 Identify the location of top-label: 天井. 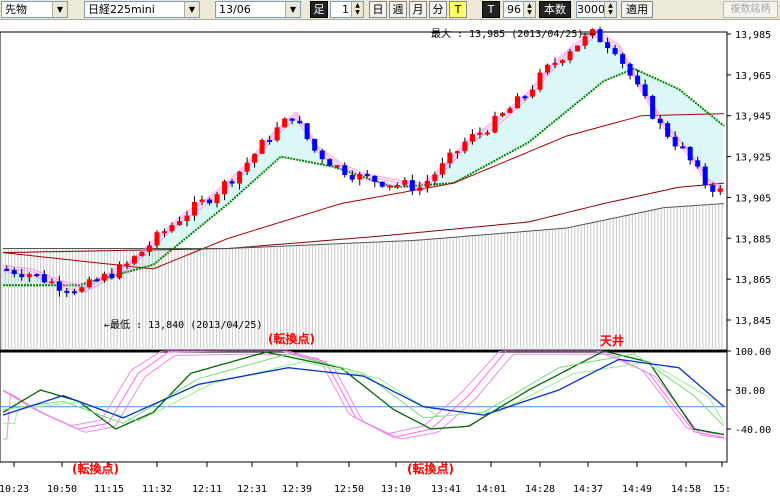
(612, 340).